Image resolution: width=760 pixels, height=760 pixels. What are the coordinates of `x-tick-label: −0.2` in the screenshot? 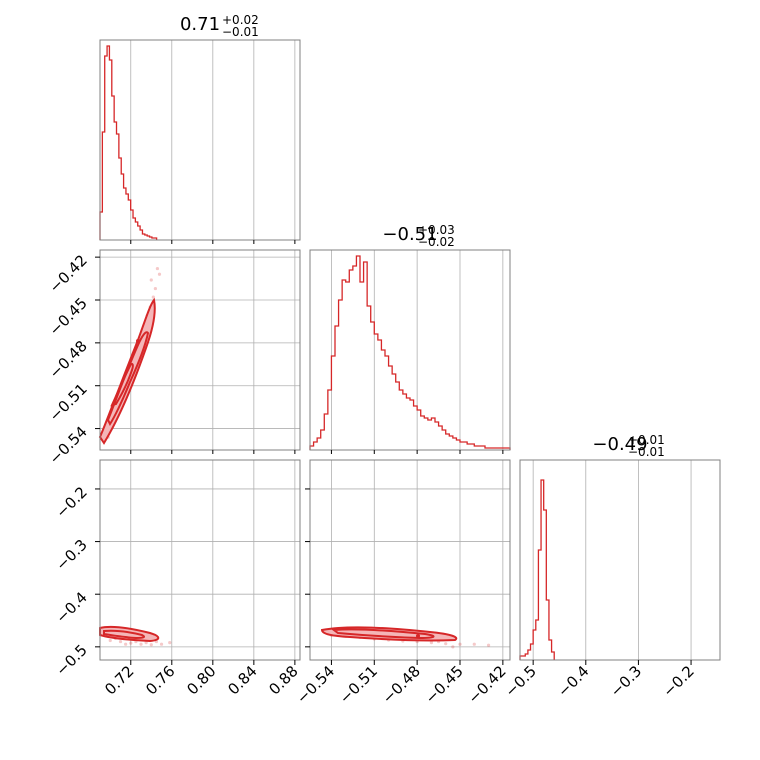 It's located at (678, 681).